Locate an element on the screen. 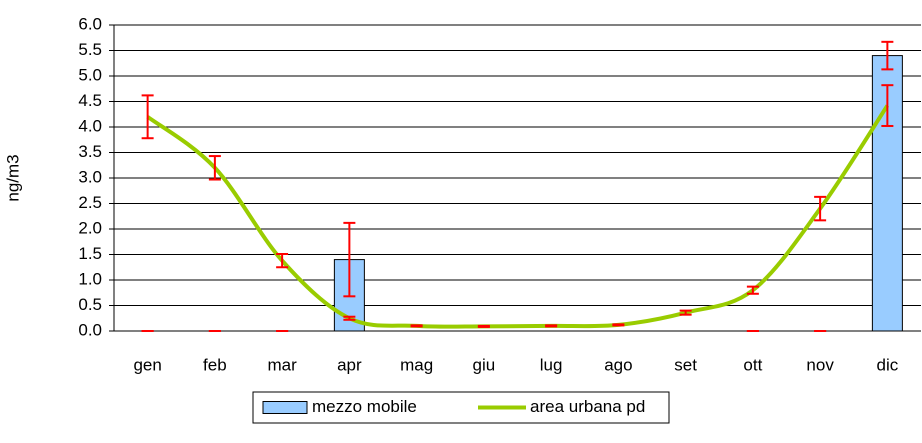 The width and height of the screenshot is (922, 443). y-tick-label: 3.0 is located at coordinates (90, 176).